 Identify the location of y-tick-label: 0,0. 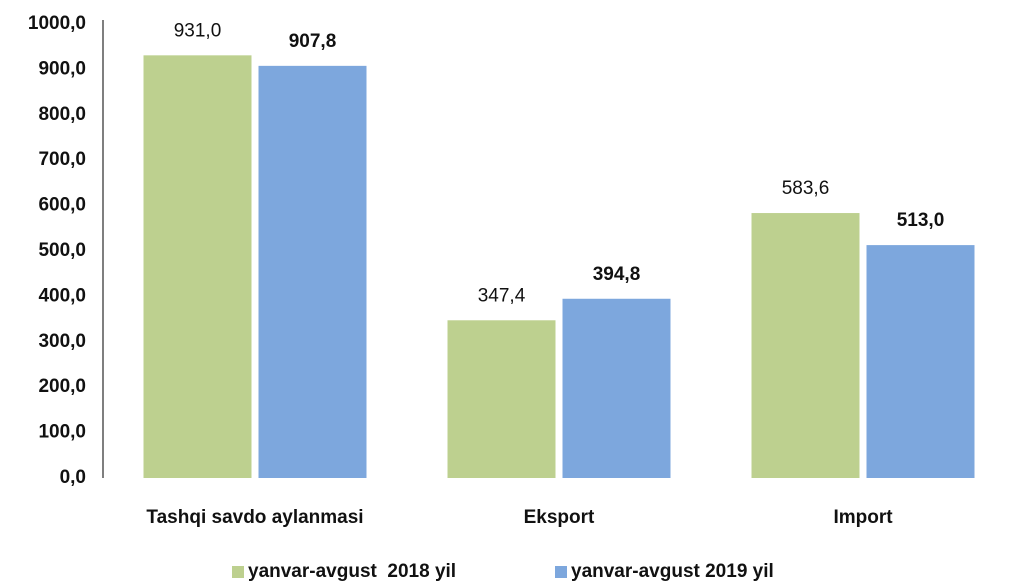
(73, 477).